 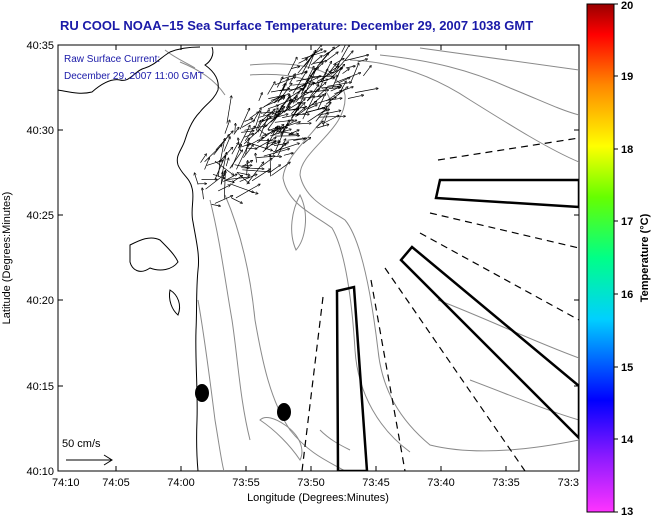 I want to click on colorbar-label: Temperature (°C), so click(x=645, y=257).